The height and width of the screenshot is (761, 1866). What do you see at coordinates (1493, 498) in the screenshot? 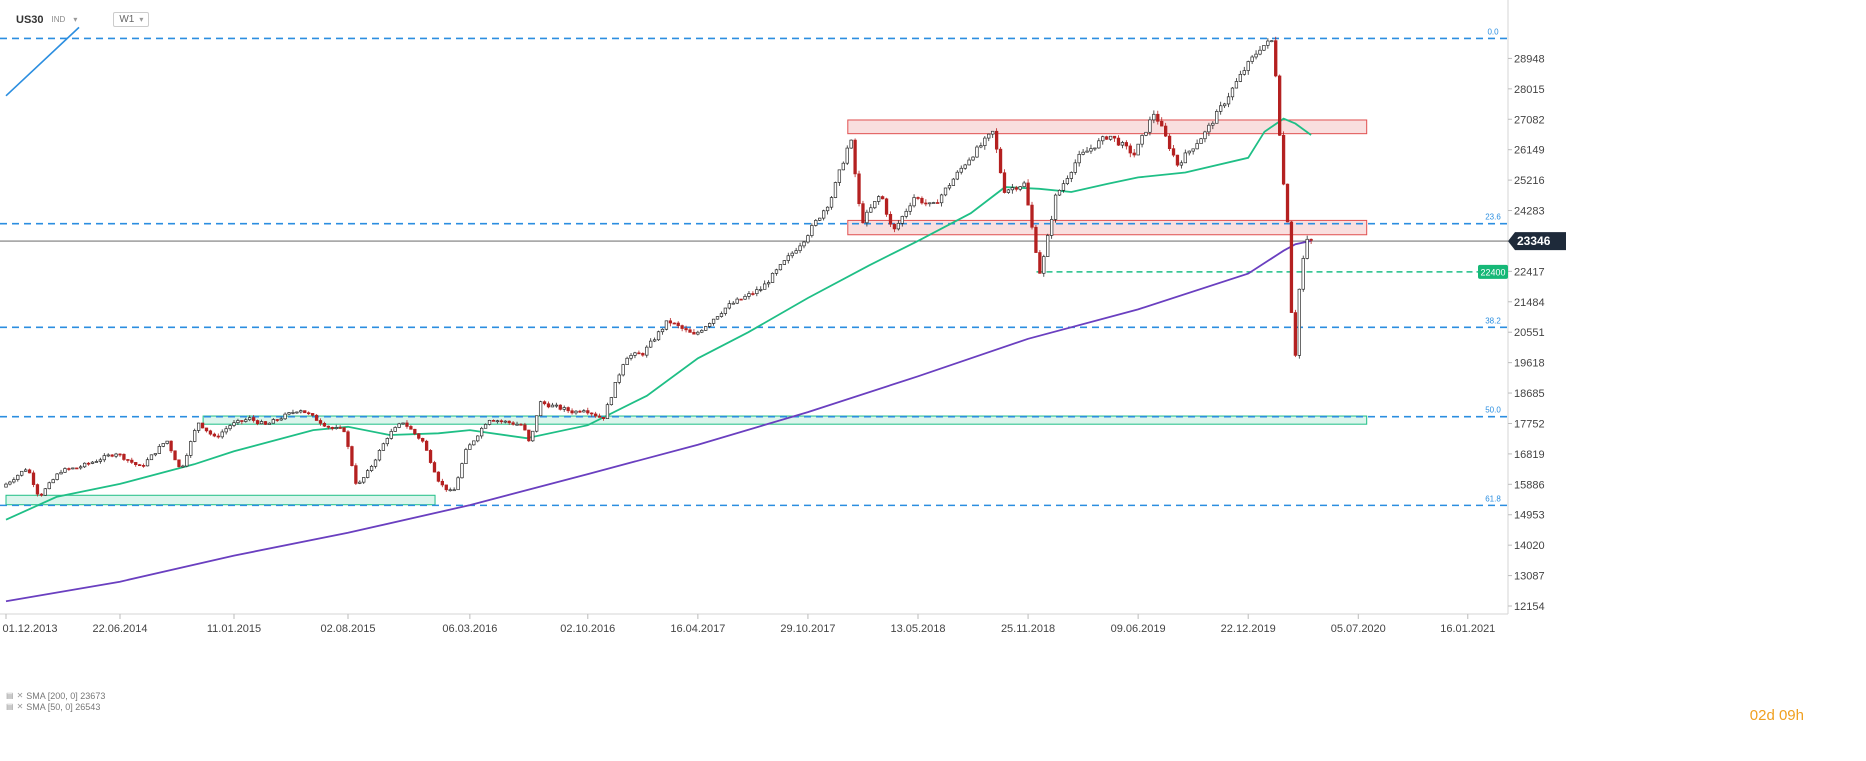
I see `fib-level-label: 61.8` at bounding box center [1493, 498].